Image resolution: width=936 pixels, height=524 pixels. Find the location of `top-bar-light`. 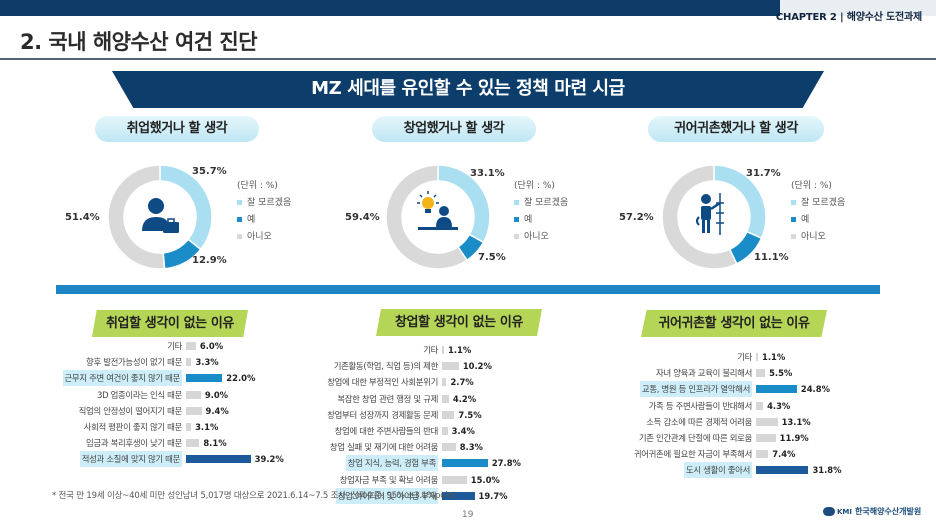

top-bar-light is located at coordinates (858, 8).